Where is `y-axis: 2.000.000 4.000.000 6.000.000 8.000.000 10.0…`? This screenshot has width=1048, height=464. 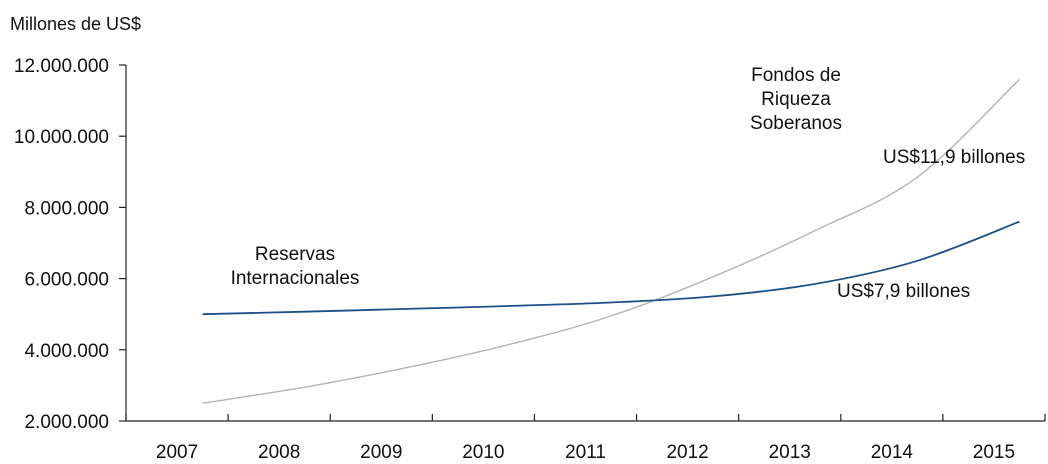
y-axis: 2.000.000 4.000.000 6.000.000 8.000.000 10.0… is located at coordinates (70, 244).